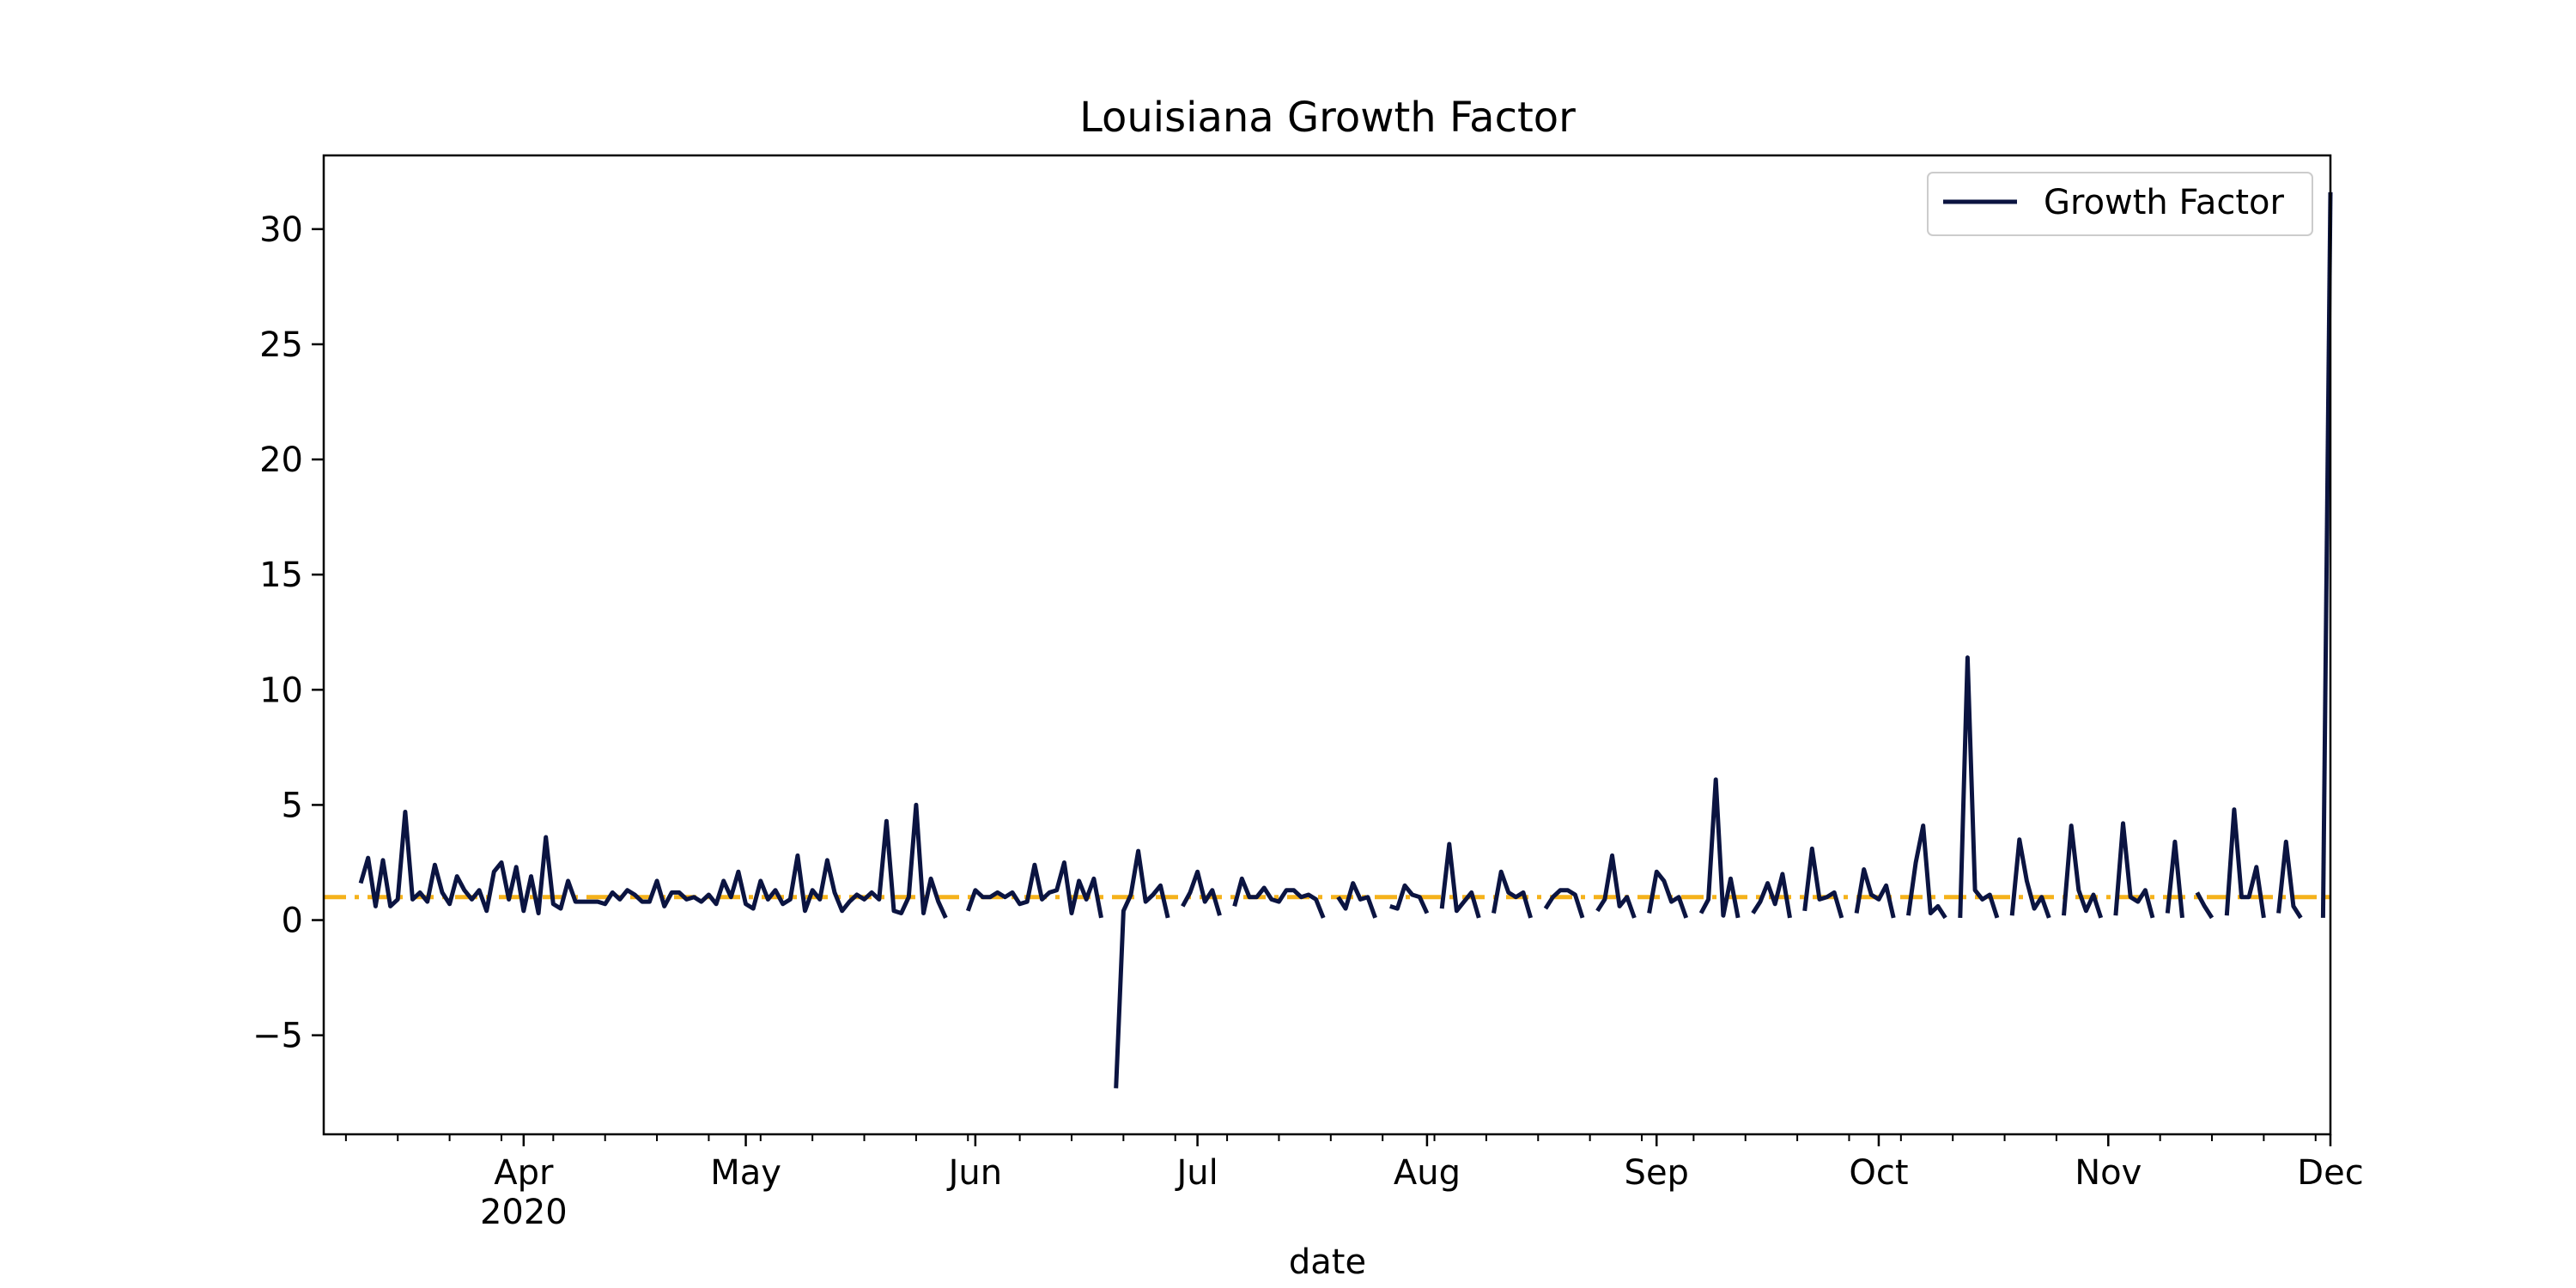 Image resolution: width=2576 pixels, height=1288 pixels. What do you see at coordinates (292, 921) in the screenshot?
I see `y-tick-label: 0` at bounding box center [292, 921].